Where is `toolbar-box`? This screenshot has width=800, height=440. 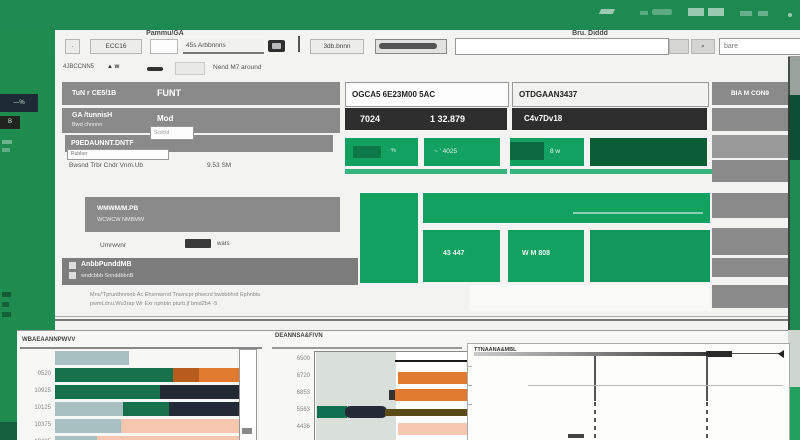
toolbar-box is located at coordinates (164, 46).